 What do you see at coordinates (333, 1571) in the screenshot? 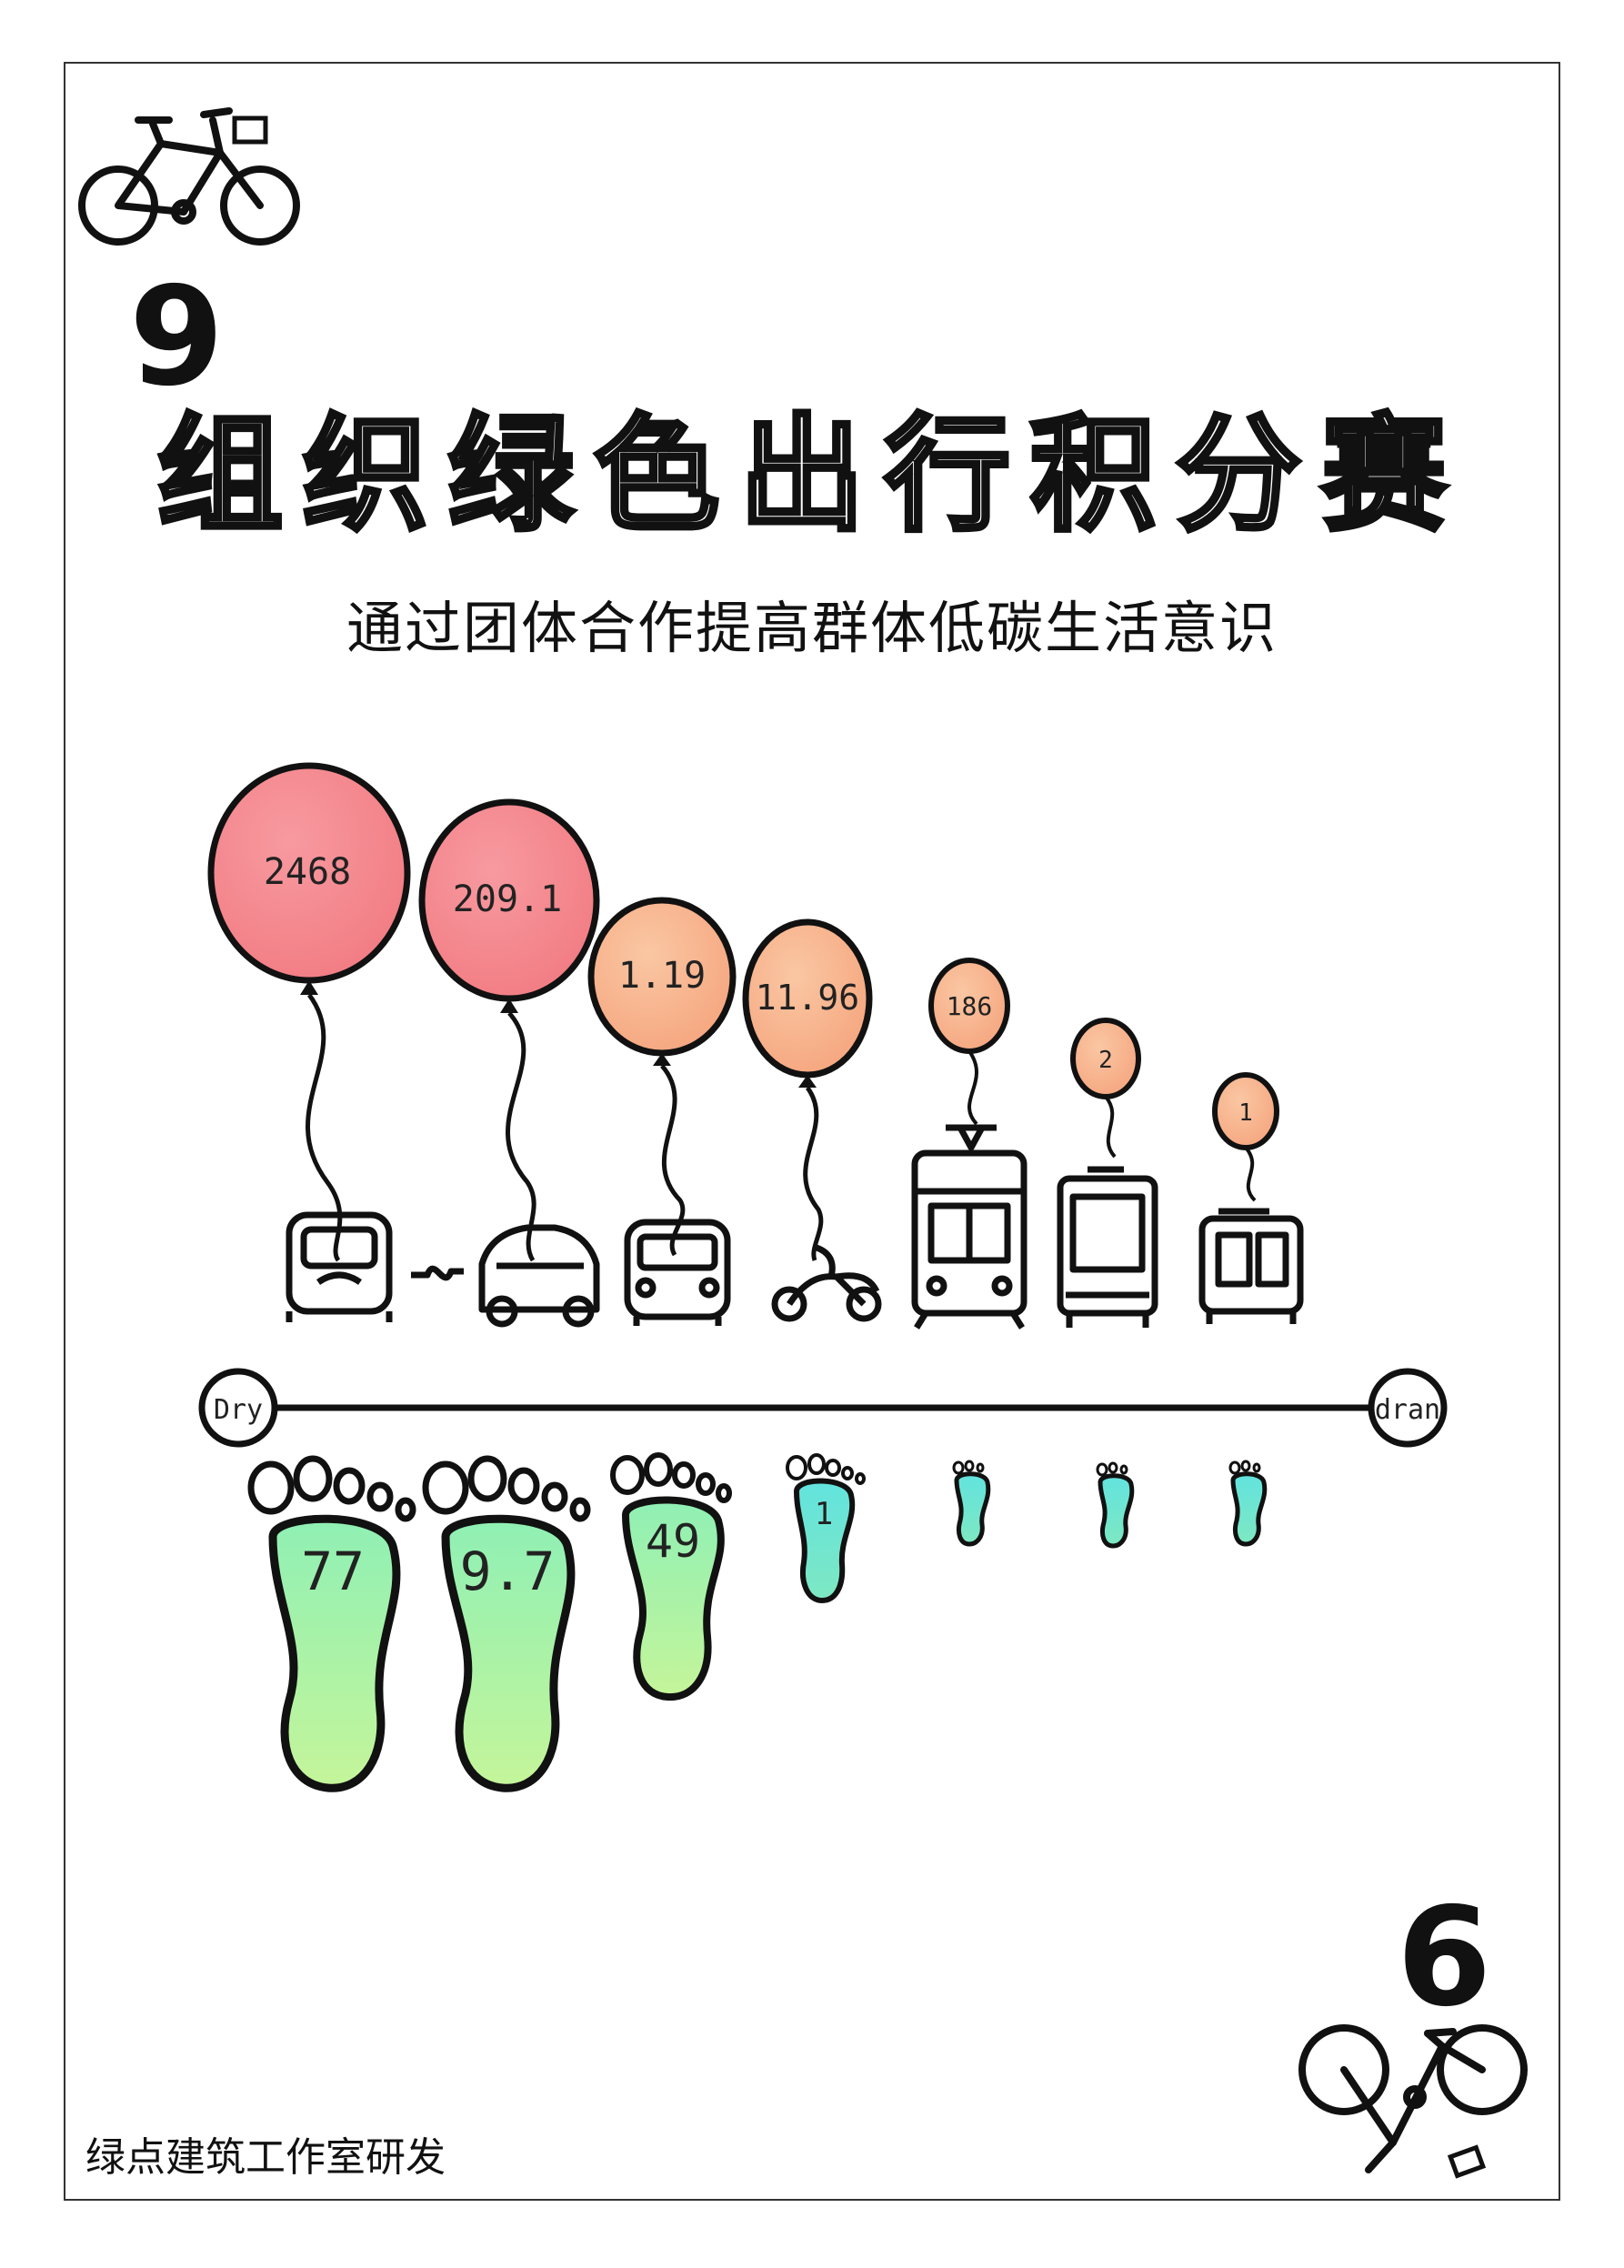
I see `footprint-label: 77` at bounding box center [333, 1571].